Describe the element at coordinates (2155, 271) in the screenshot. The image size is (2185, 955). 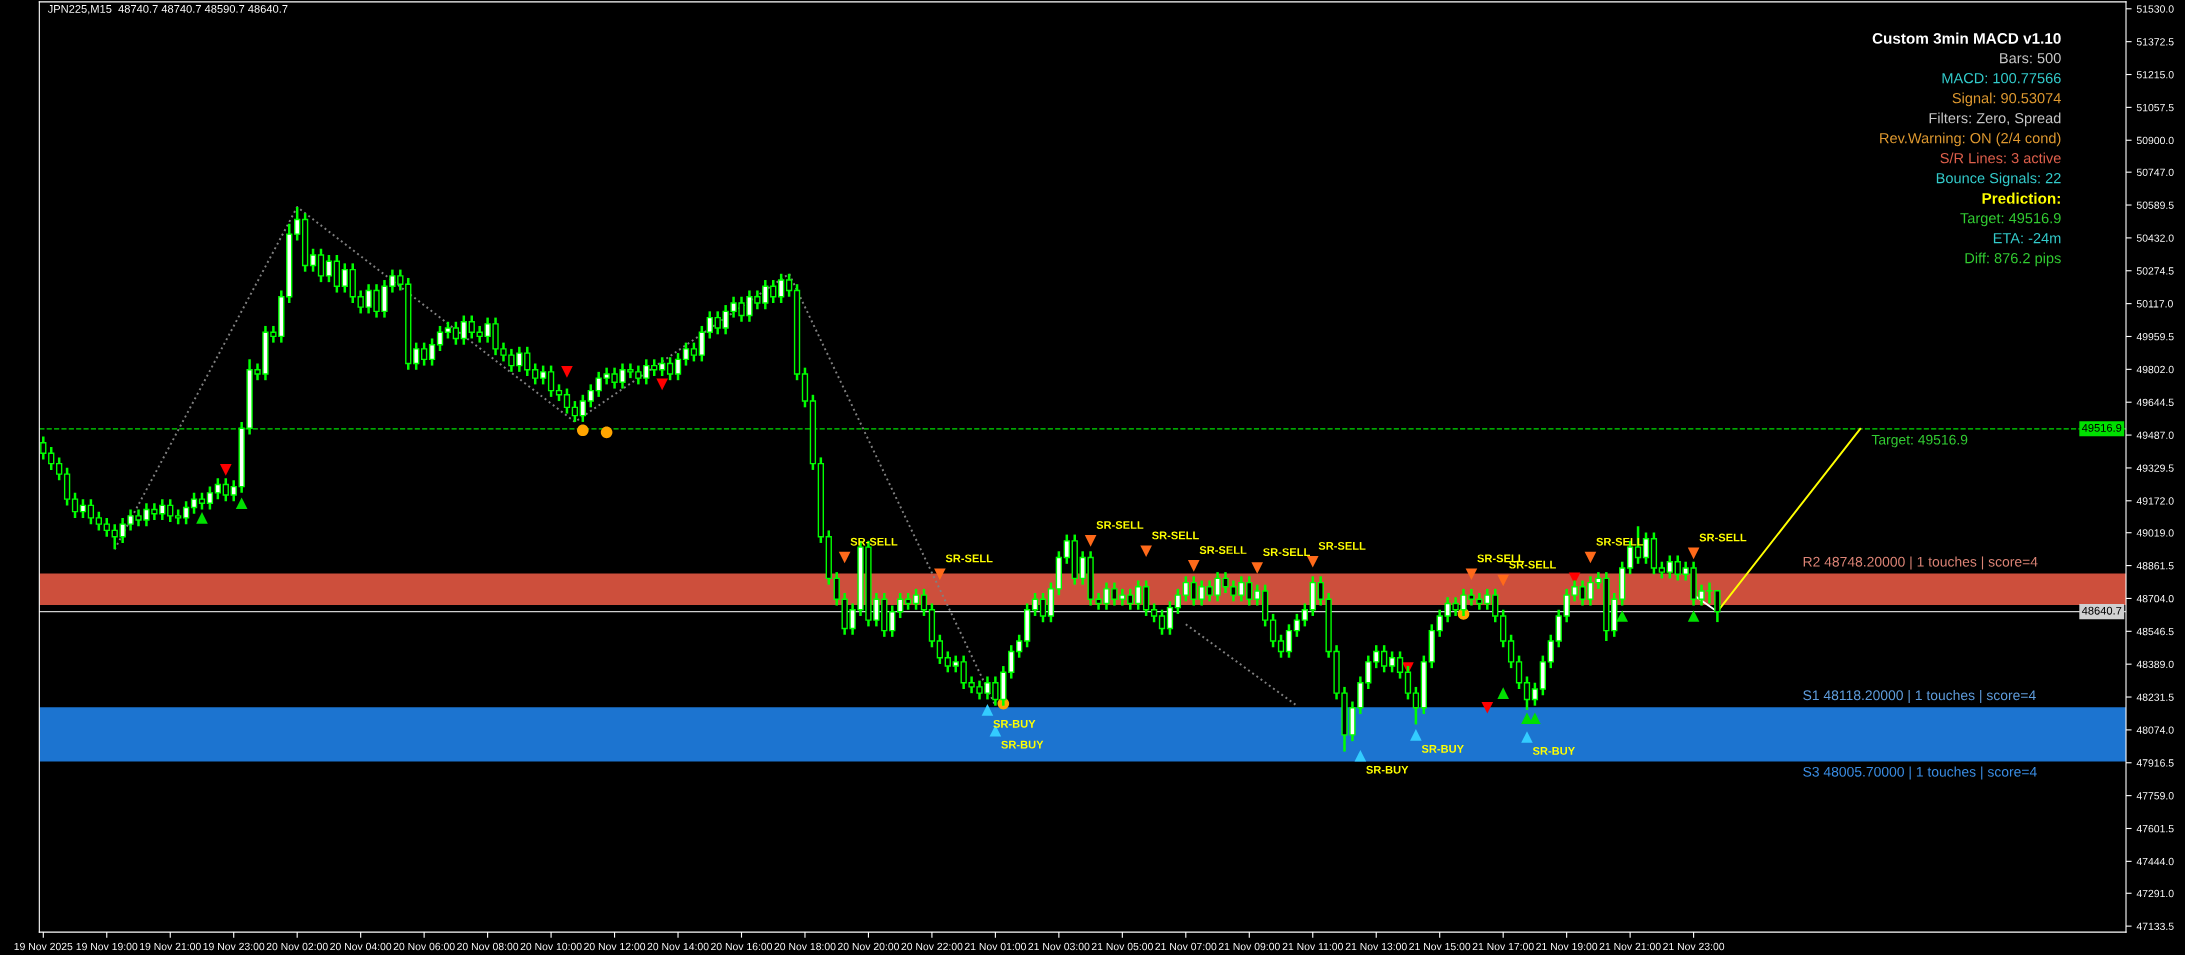
I see `y-tick-label: 50274.5` at that location.